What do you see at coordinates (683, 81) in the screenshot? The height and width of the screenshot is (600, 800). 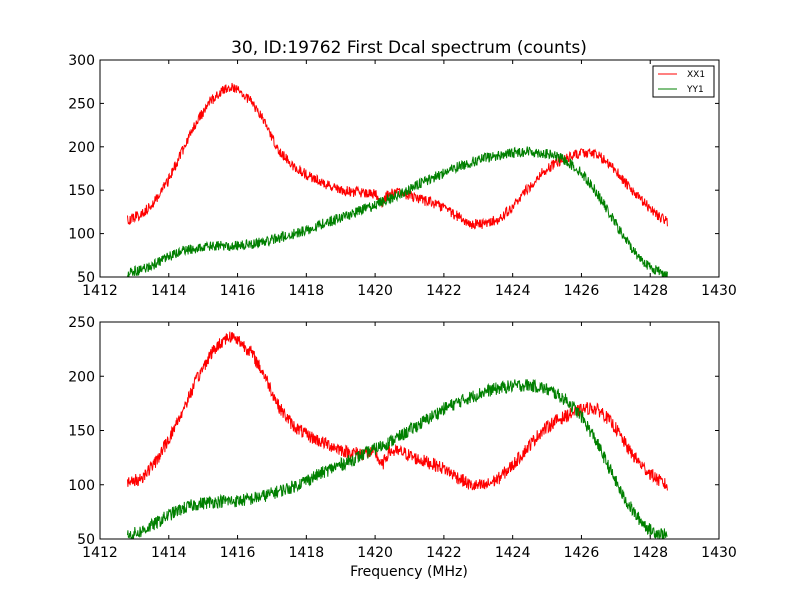 I see `legend-box` at bounding box center [683, 81].